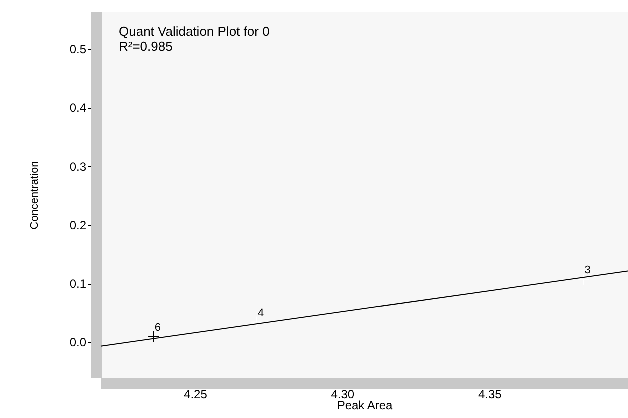  I want to click on x-axis-title: Peak Area, so click(365, 405).